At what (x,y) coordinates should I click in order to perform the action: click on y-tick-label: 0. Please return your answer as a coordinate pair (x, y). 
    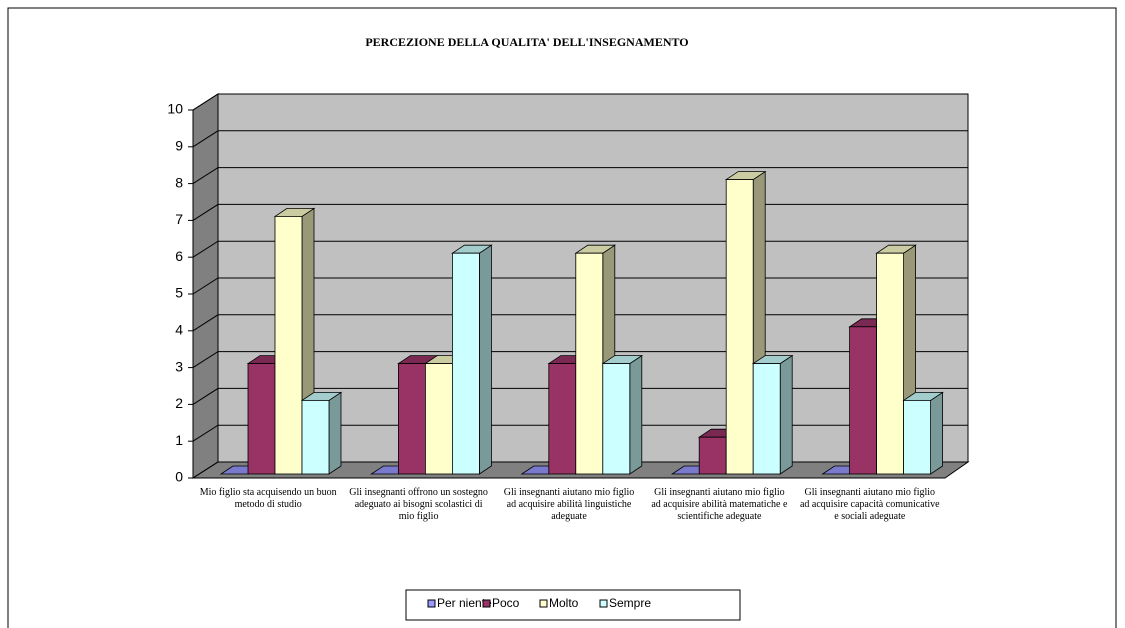
    Looking at the image, I should click on (179, 477).